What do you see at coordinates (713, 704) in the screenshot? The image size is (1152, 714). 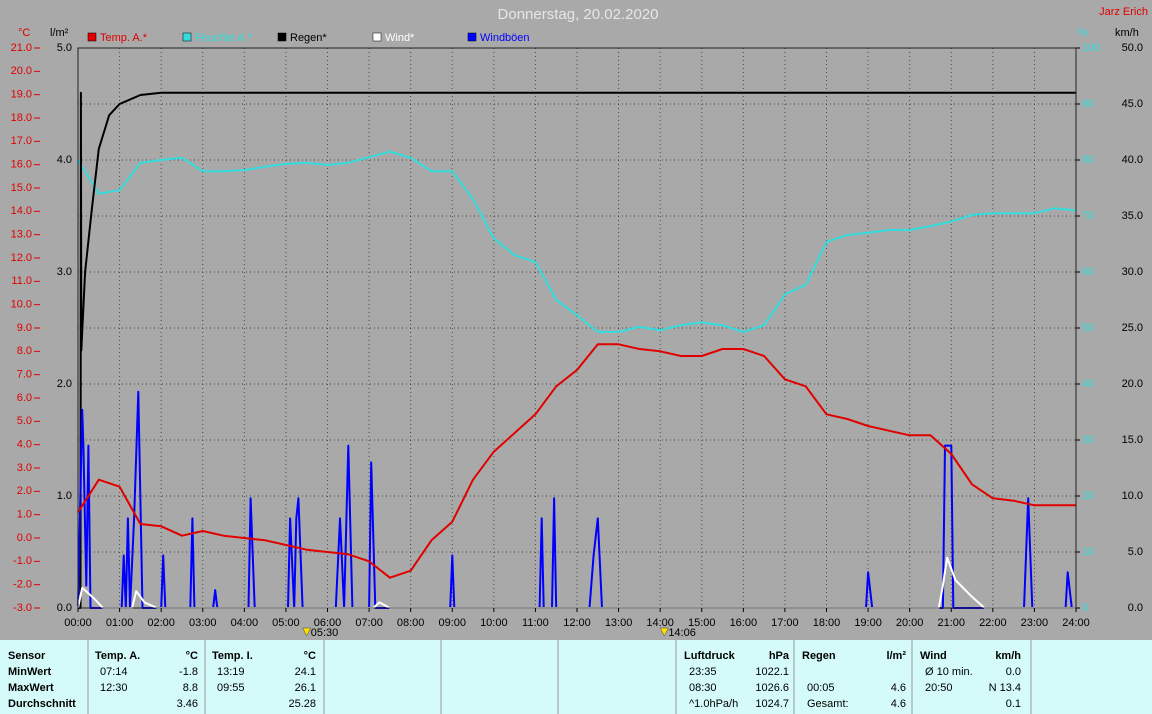 I see `cell-time: ^1.0hPa/h` at bounding box center [713, 704].